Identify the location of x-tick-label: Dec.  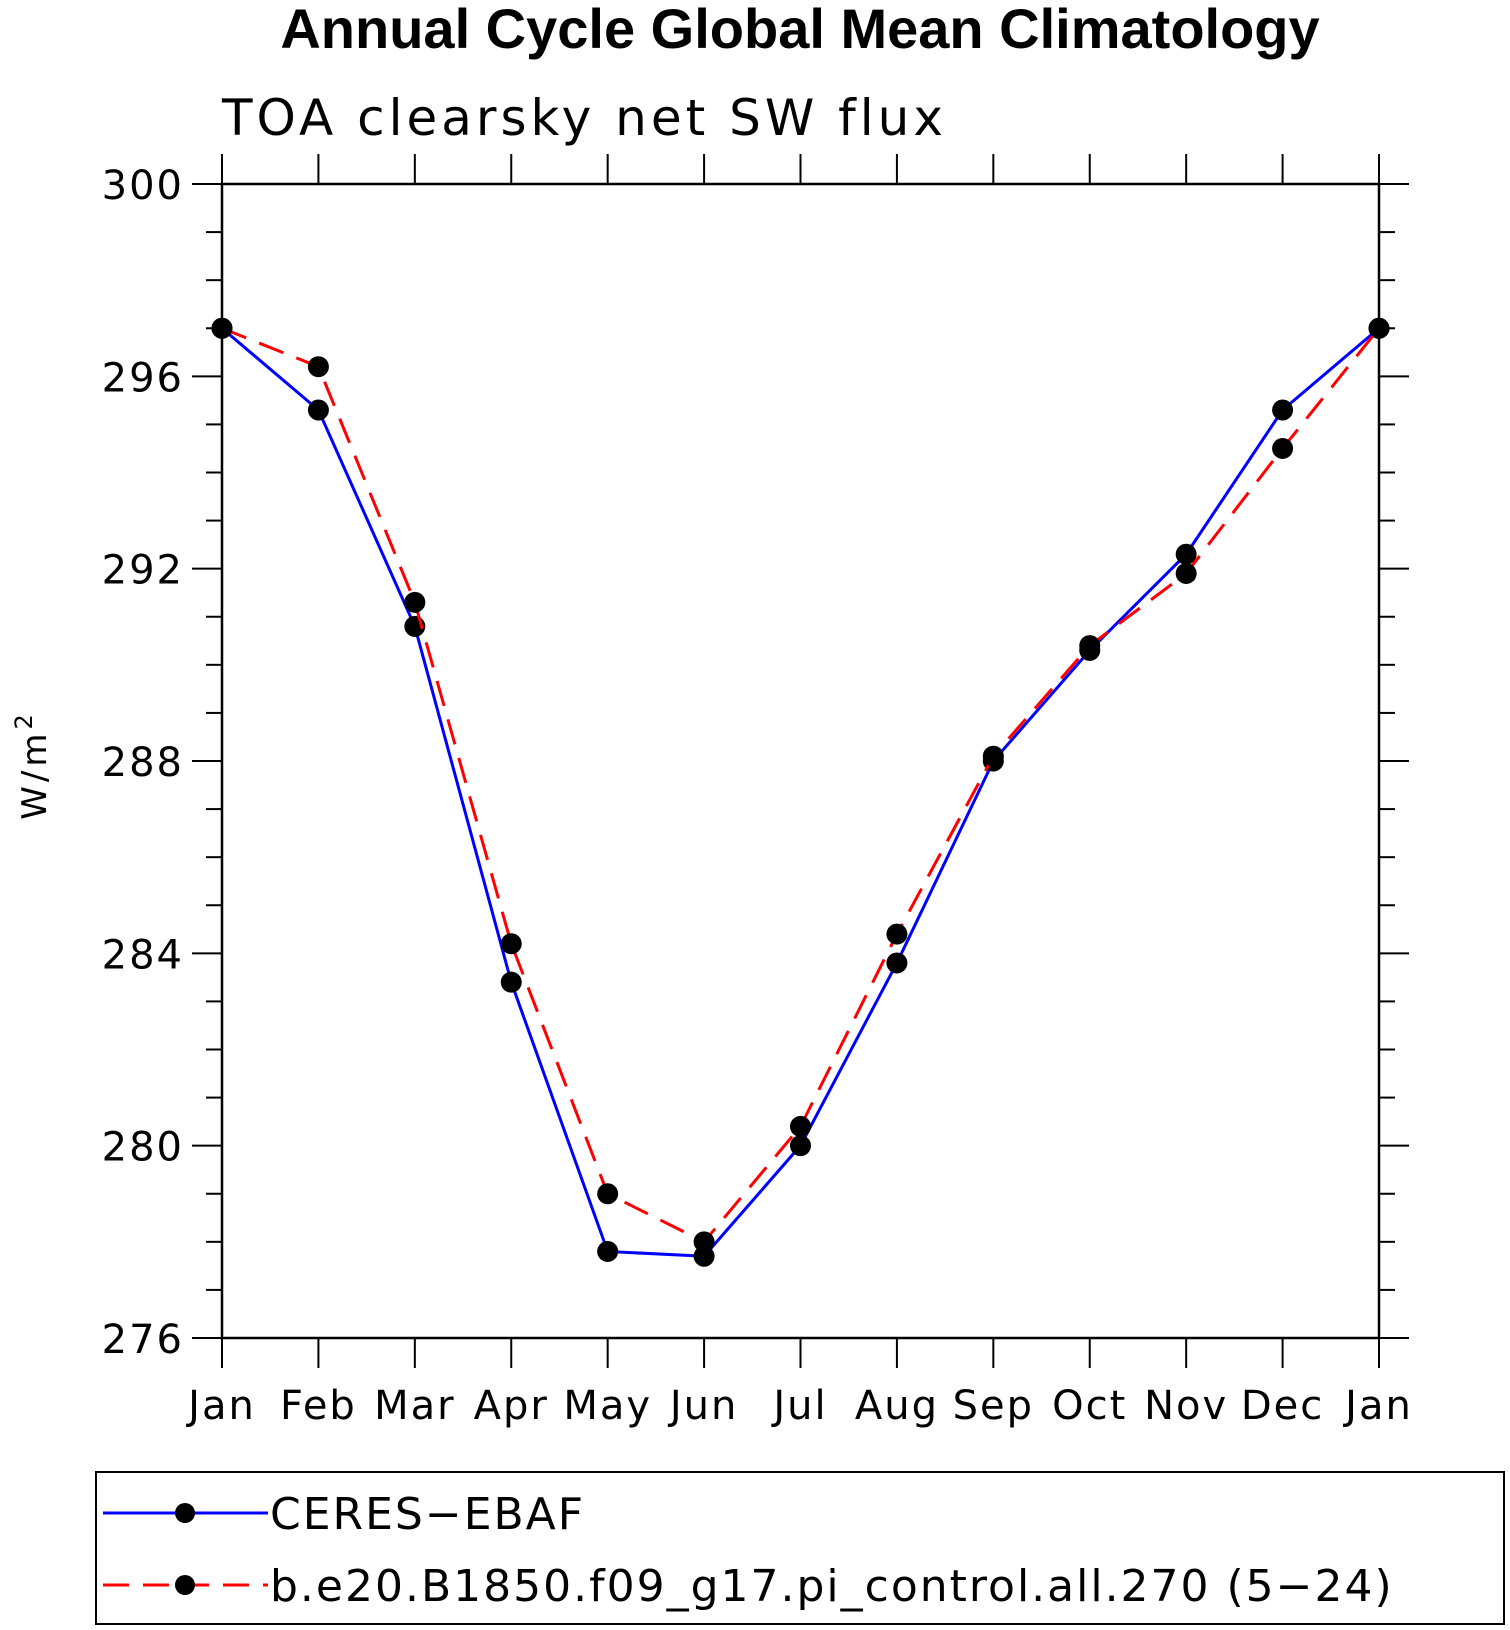
(1282, 1406).